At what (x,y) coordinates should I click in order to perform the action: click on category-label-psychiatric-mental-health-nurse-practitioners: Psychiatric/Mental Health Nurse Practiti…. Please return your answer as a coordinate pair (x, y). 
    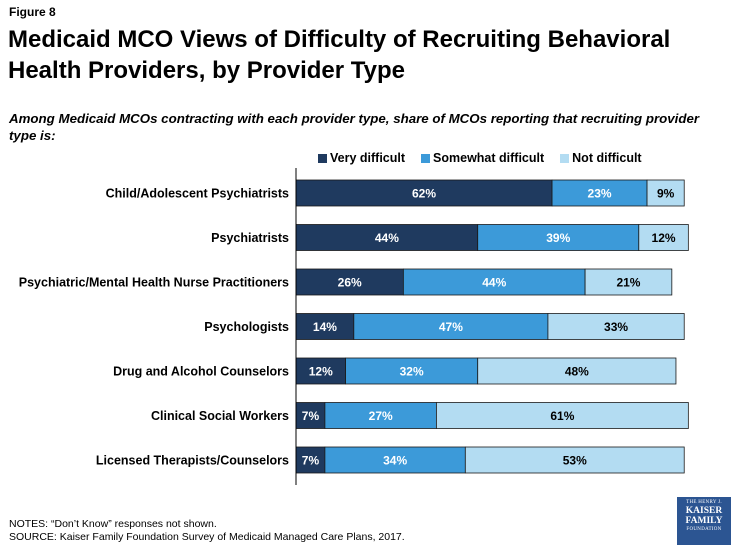
    Looking at the image, I should click on (154, 283).